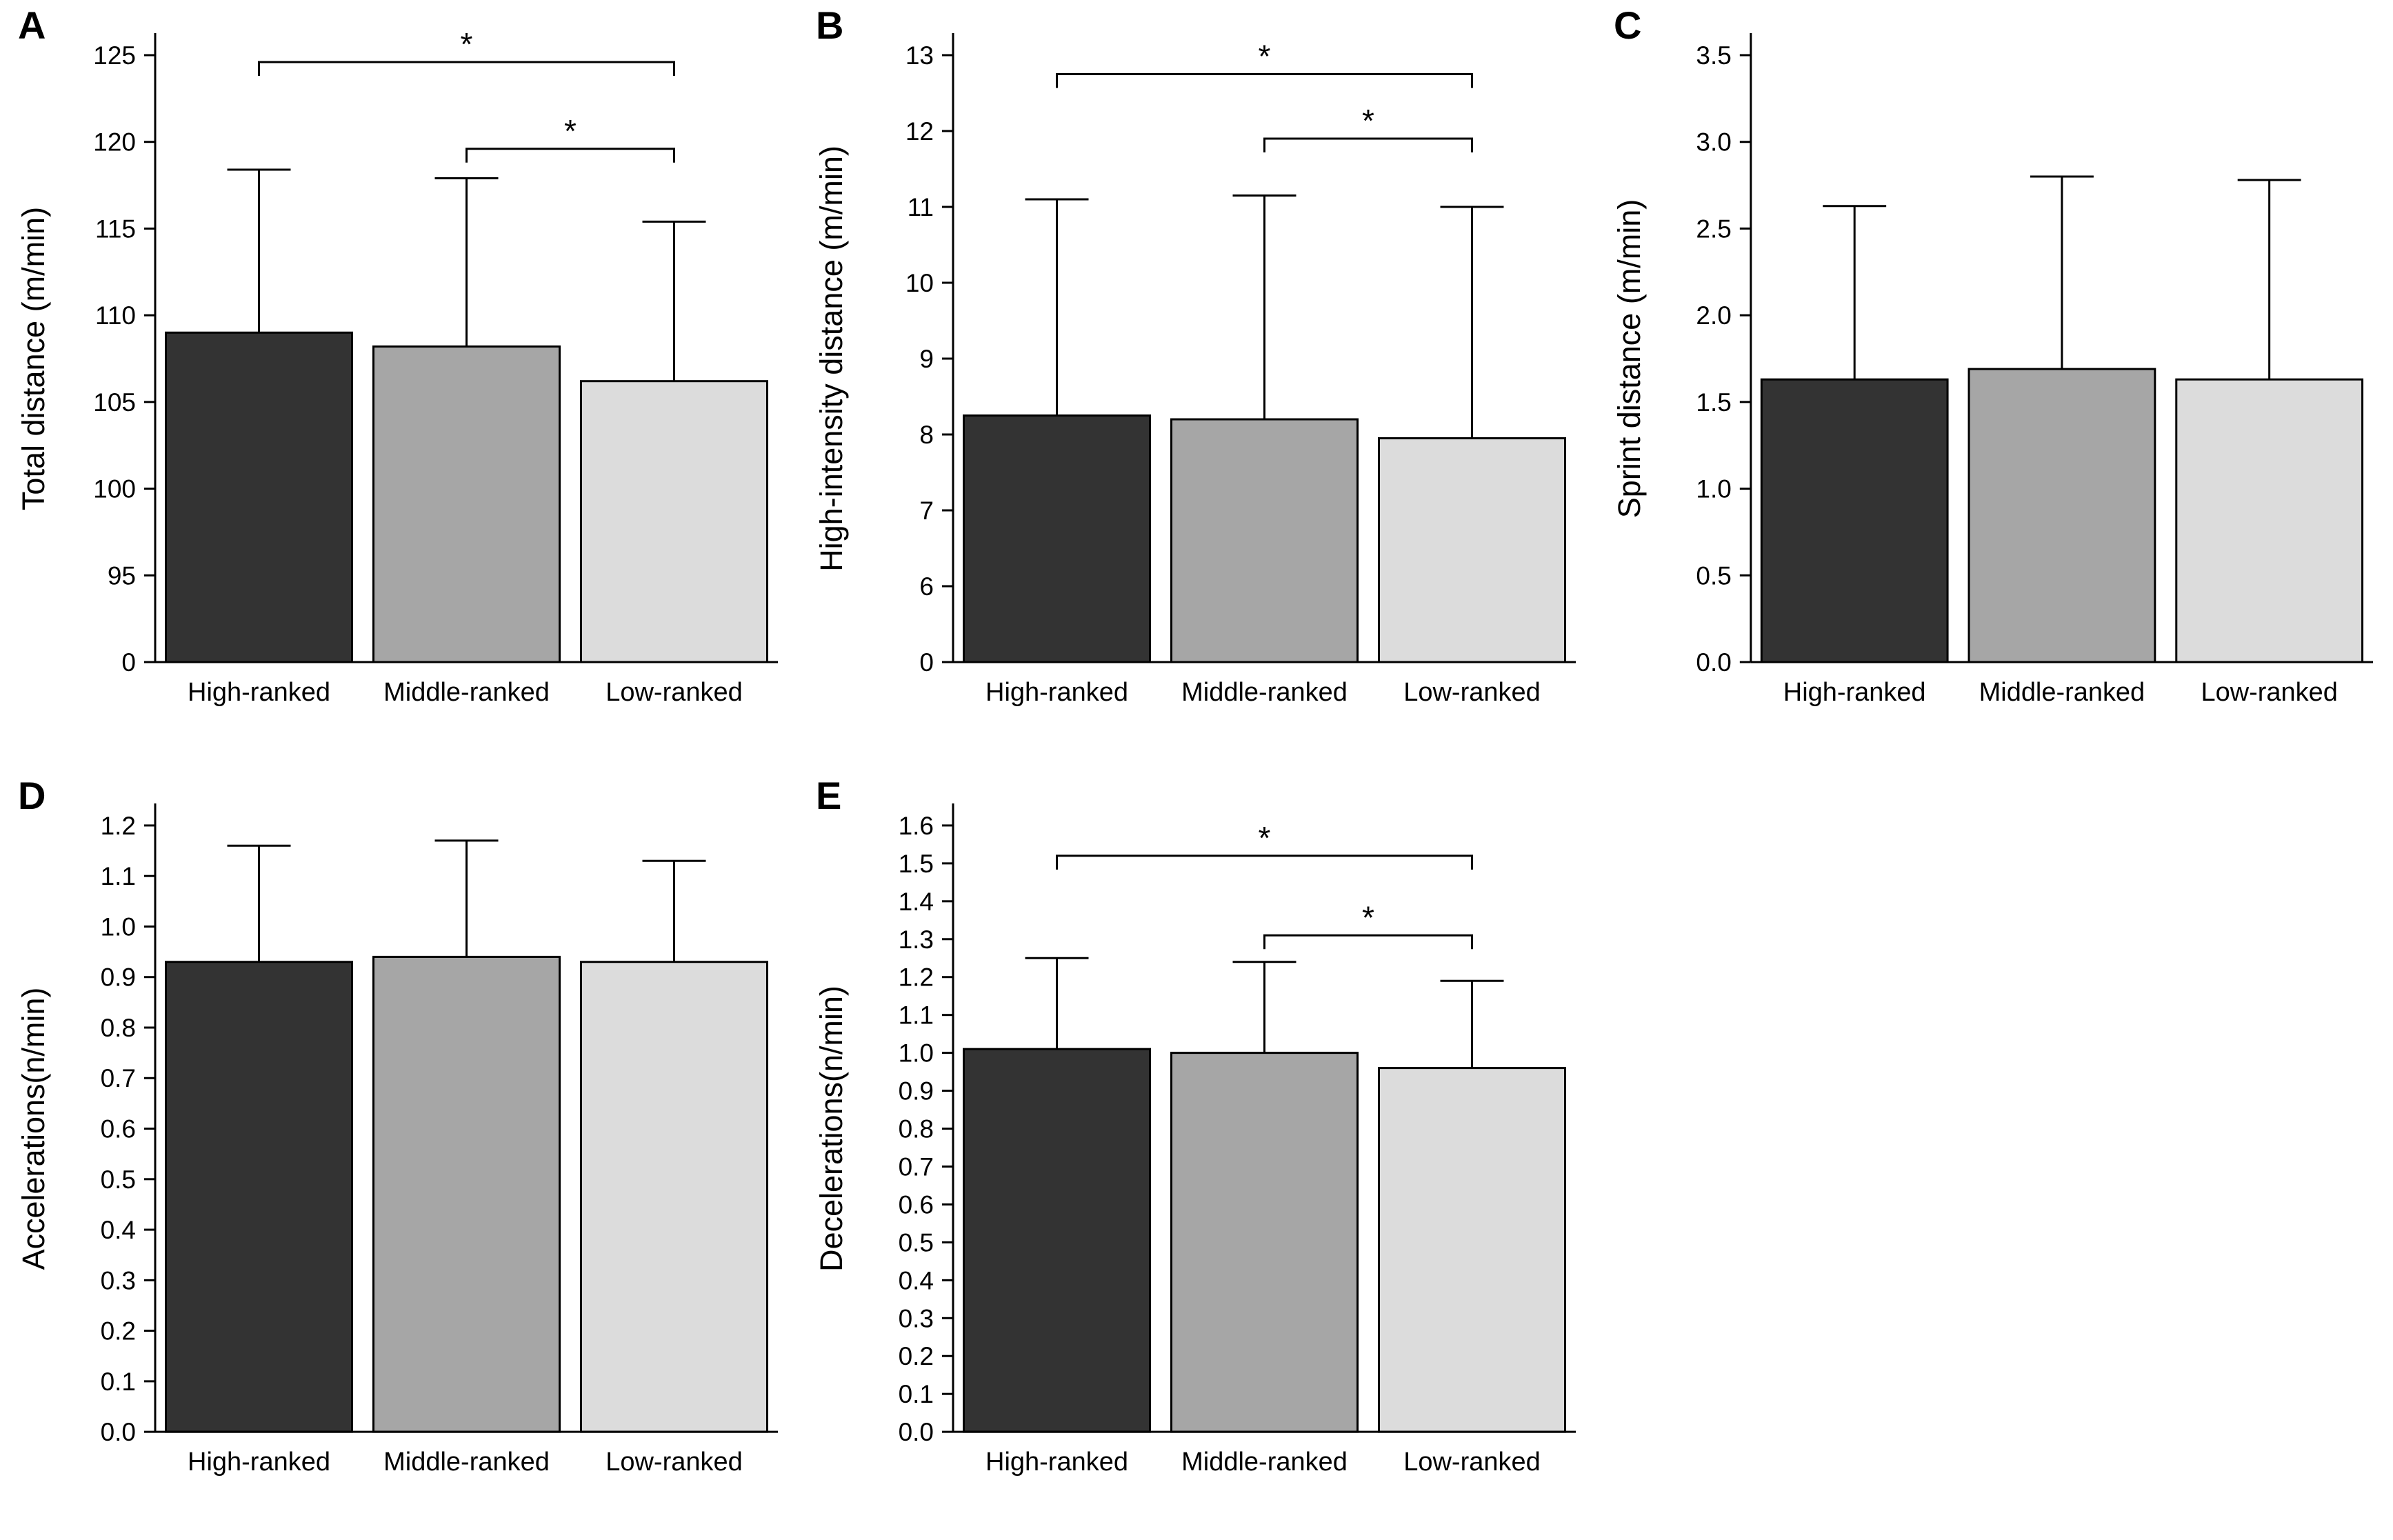 This screenshot has width=2393, height=1540. I want to click on y-tick-label: 105, so click(114, 402).